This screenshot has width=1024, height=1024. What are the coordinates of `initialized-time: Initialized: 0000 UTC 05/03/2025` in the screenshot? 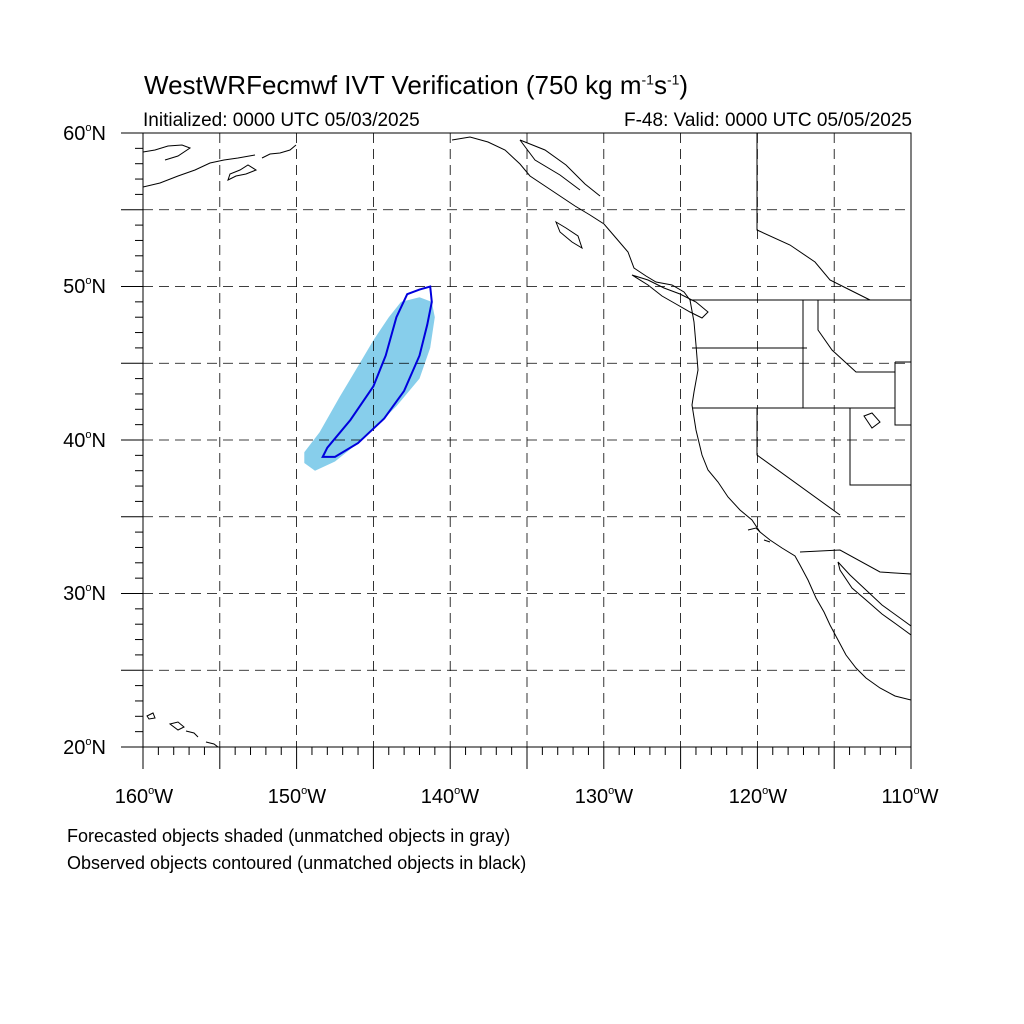 It's located at (281, 120).